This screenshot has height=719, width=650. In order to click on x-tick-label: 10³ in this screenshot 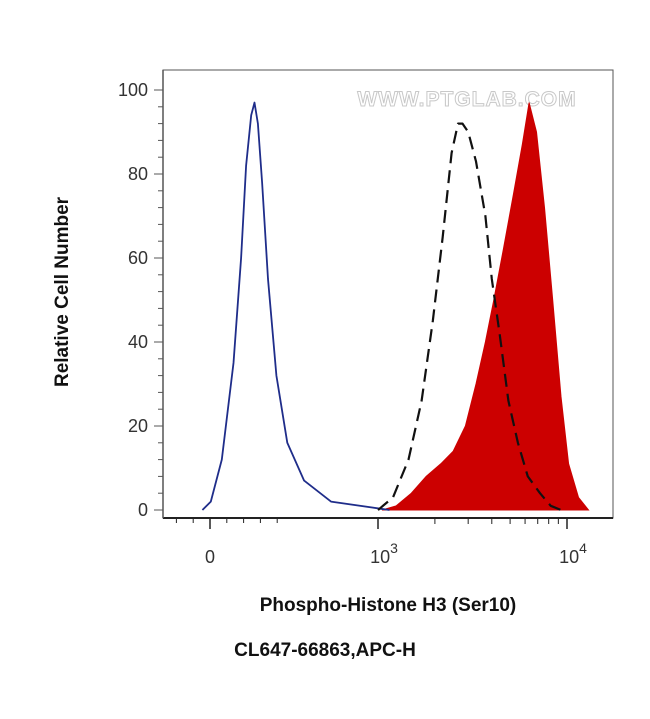, I will do `click(384, 553)`.